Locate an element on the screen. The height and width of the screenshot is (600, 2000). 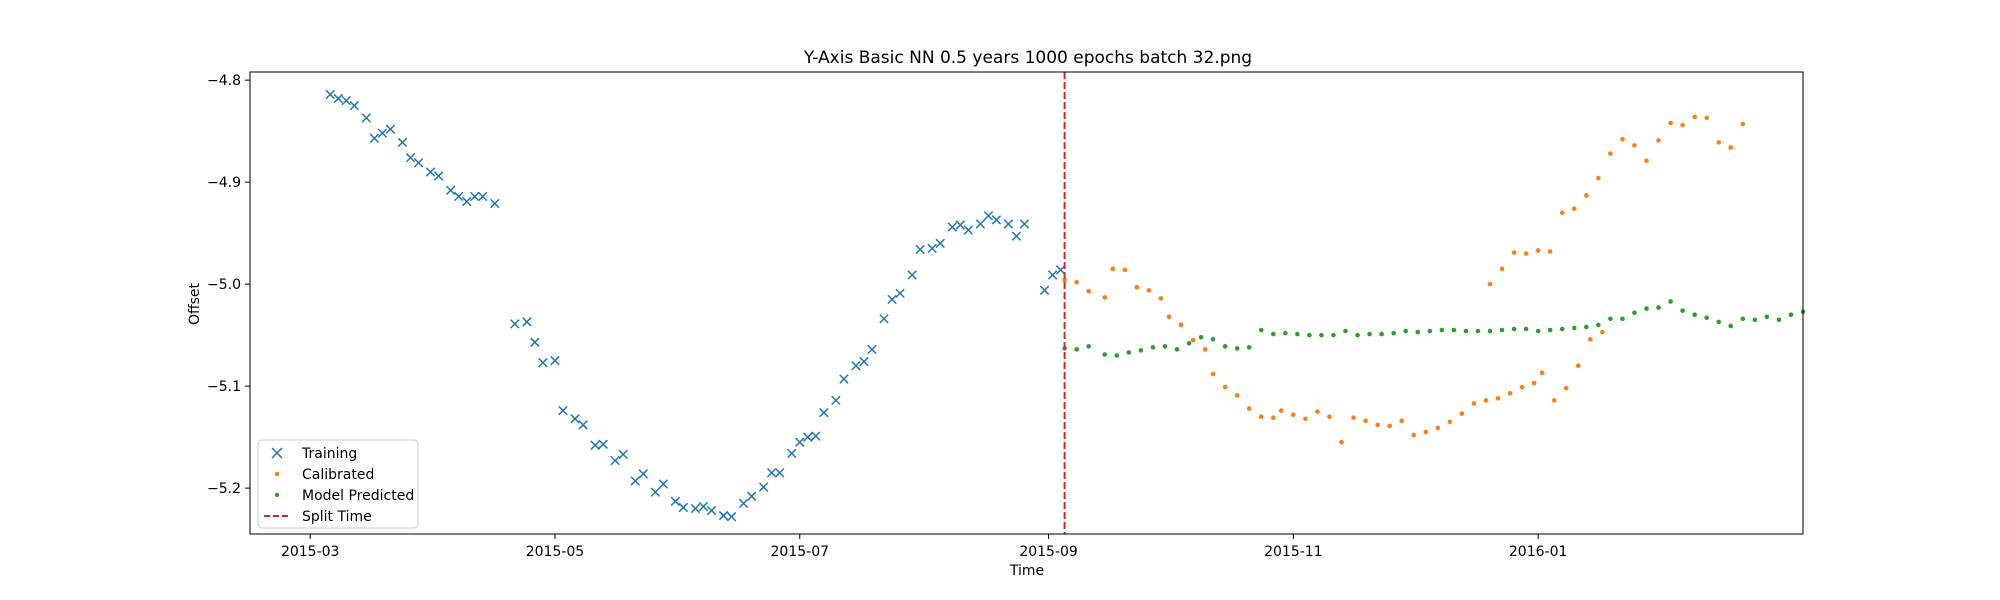
legend-entry-model-predicted: Model Predicted is located at coordinates (344, 496).